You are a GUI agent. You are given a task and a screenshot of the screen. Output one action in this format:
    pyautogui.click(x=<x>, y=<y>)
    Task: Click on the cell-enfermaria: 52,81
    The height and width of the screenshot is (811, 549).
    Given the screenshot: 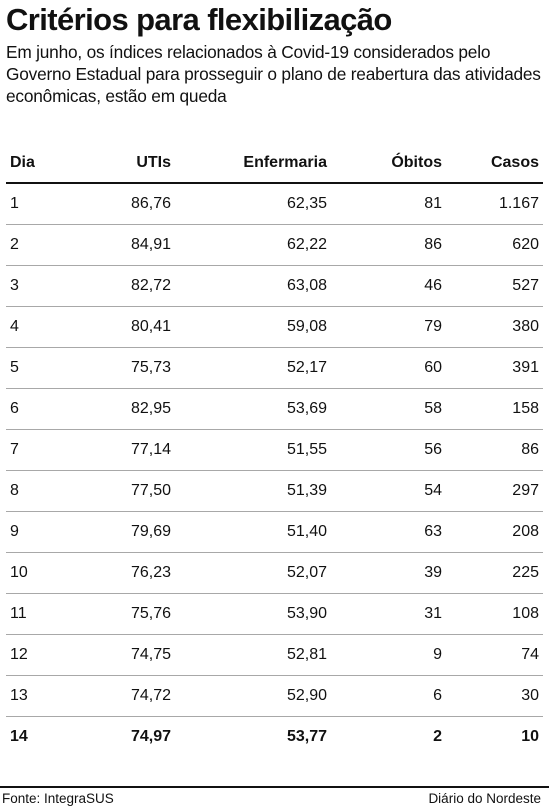 What is the action you would take?
    pyautogui.click(x=253, y=655)
    